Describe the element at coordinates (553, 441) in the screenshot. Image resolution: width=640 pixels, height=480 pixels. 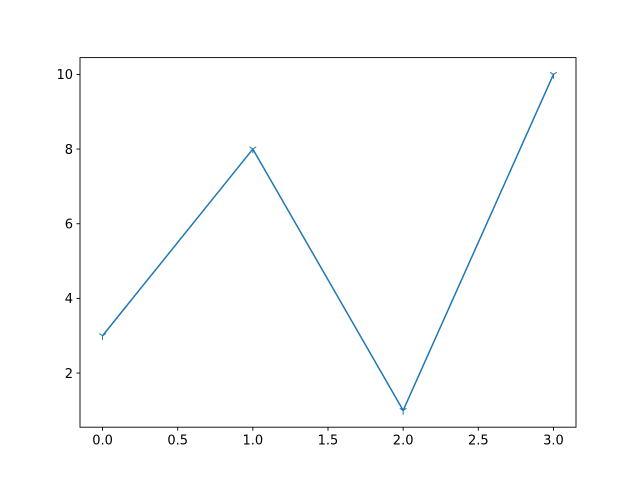
I see `x-tick-label: 3.0` at that location.